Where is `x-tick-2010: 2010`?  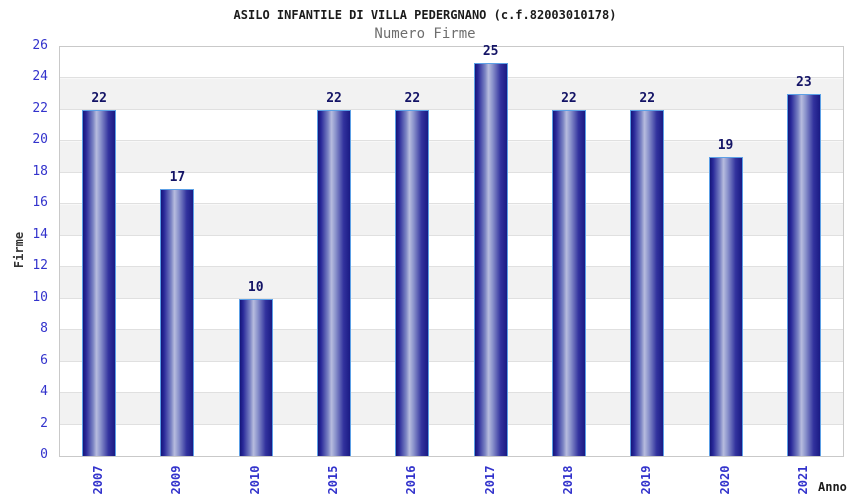 x-tick-2010: 2010 is located at coordinates (254, 480).